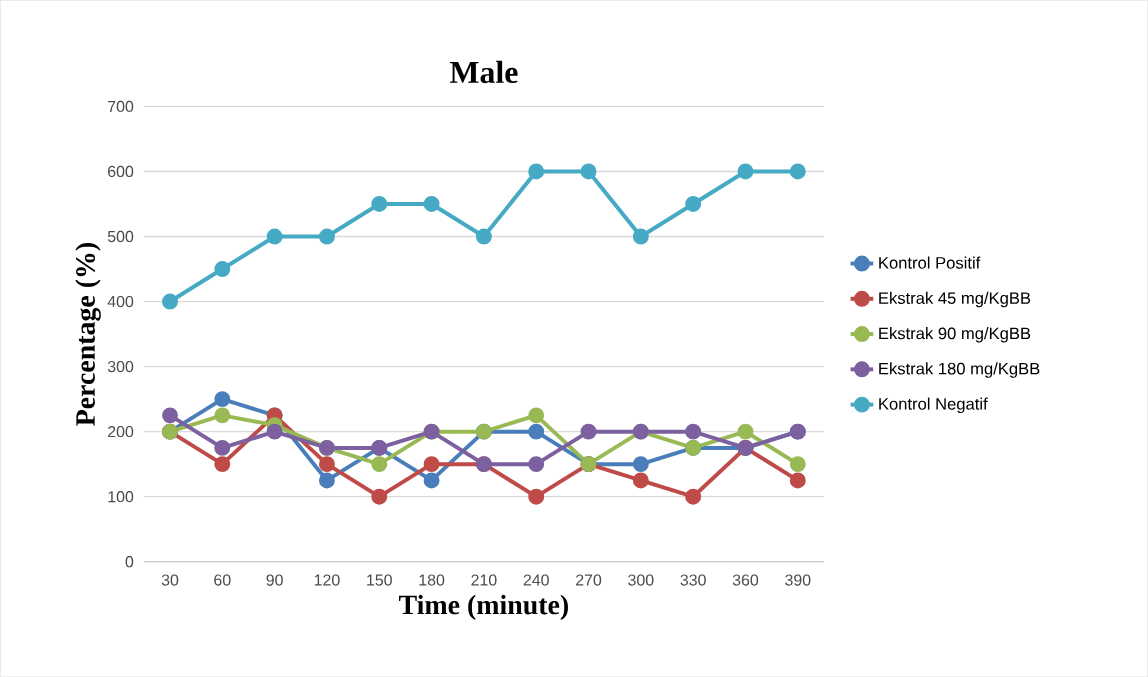  I want to click on y-tick-label: 700, so click(121, 106).